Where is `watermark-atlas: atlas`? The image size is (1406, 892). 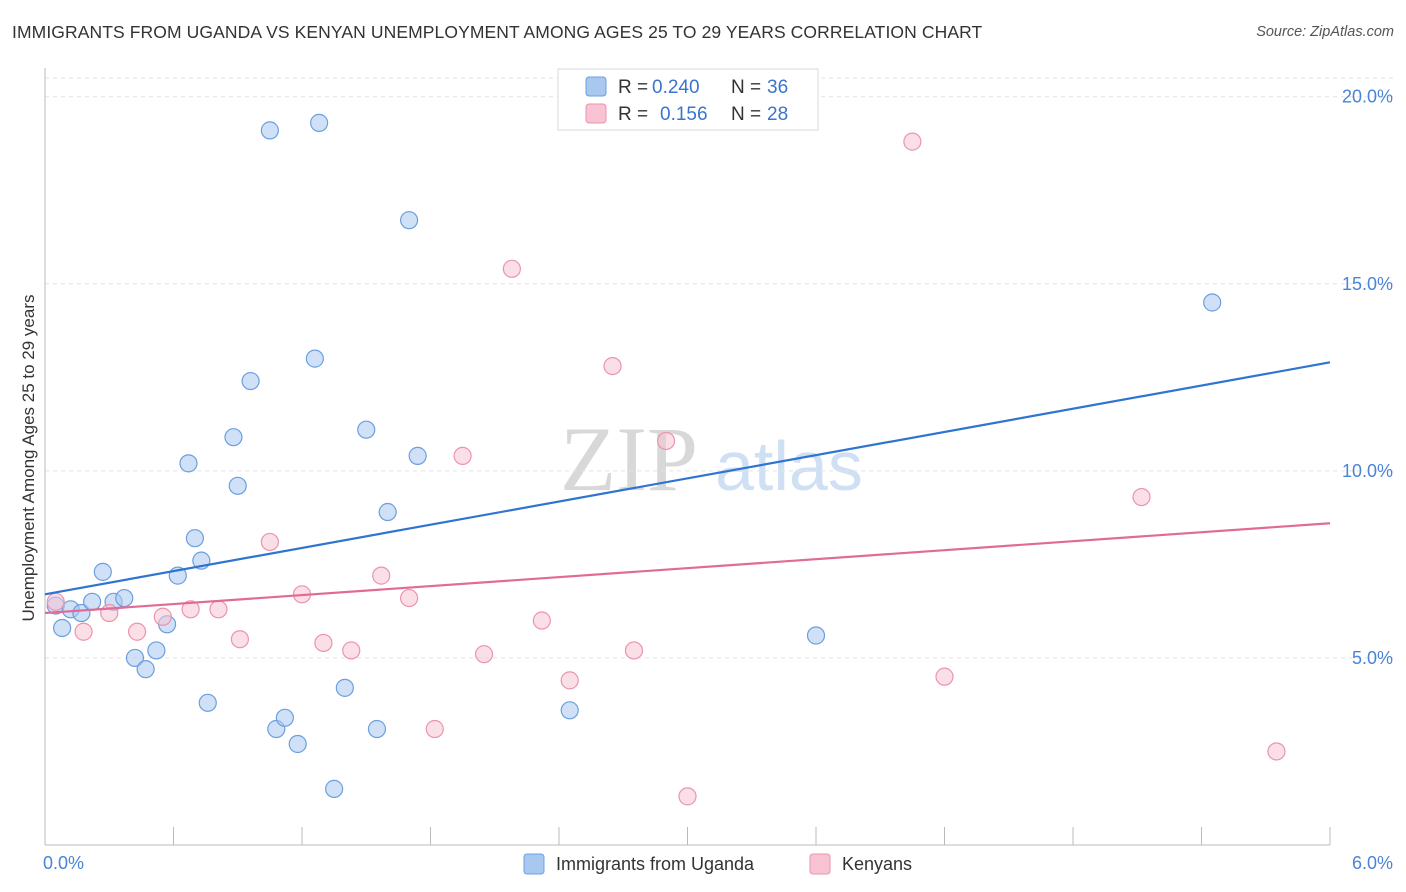
watermark-atlas: atlas is located at coordinates (789, 466).